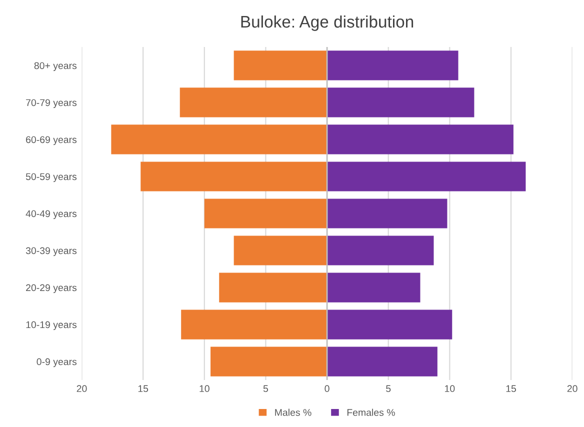 This screenshot has width=584, height=427. What do you see at coordinates (327, 388) in the screenshot?
I see `x-tick-label: 0` at bounding box center [327, 388].